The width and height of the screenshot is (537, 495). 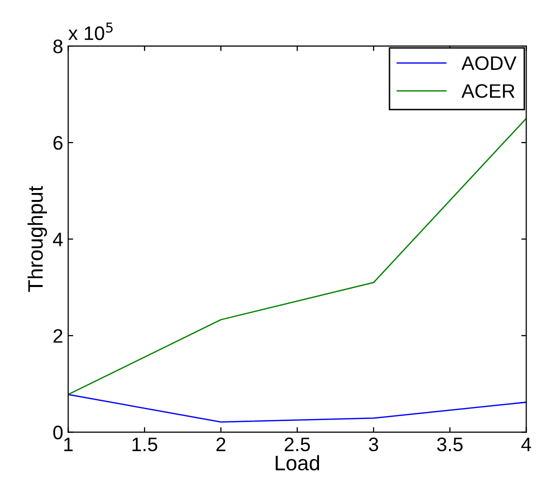 What do you see at coordinates (37, 239) in the screenshot?
I see `y-axis-title: Throughput` at bounding box center [37, 239].